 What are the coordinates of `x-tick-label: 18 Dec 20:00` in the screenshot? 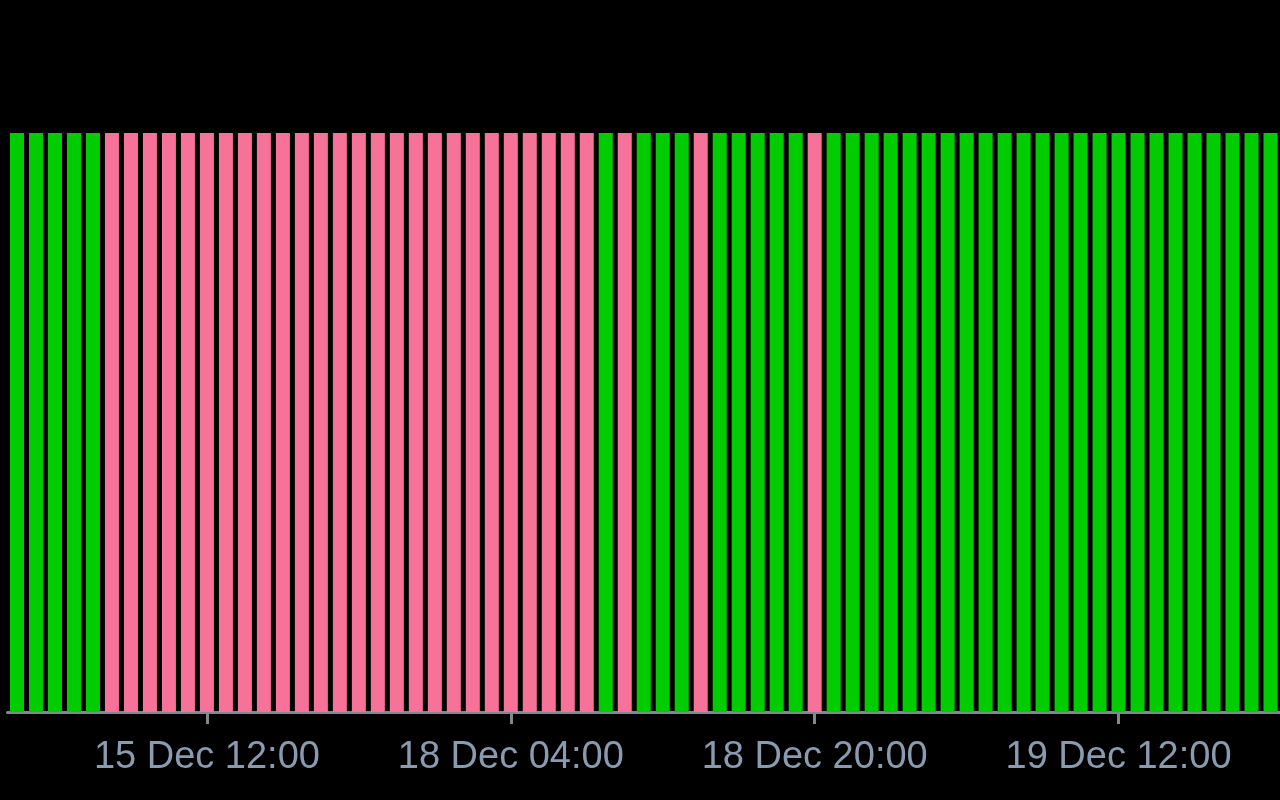 It's located at (814, 755).